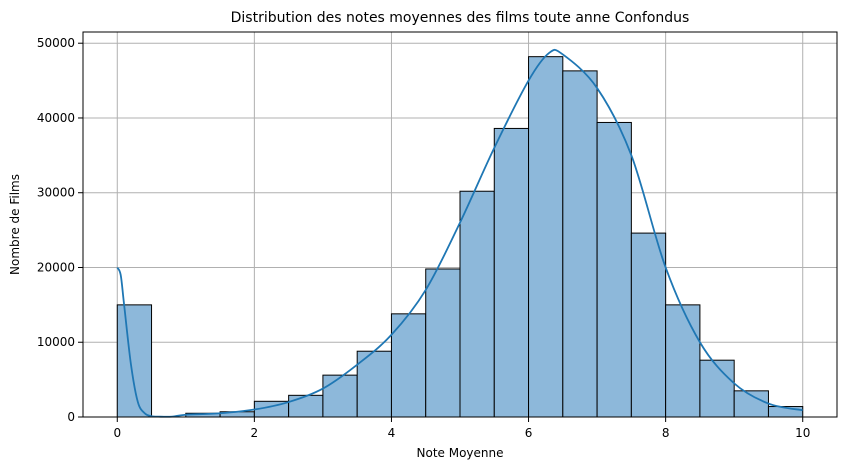 The image size is (868, 470). What do you see at coordinates (461, 428) in the screenshot?
I see `x-axis-ticks: 0 2 4 6 8 10` at bounding box center [461, 428].